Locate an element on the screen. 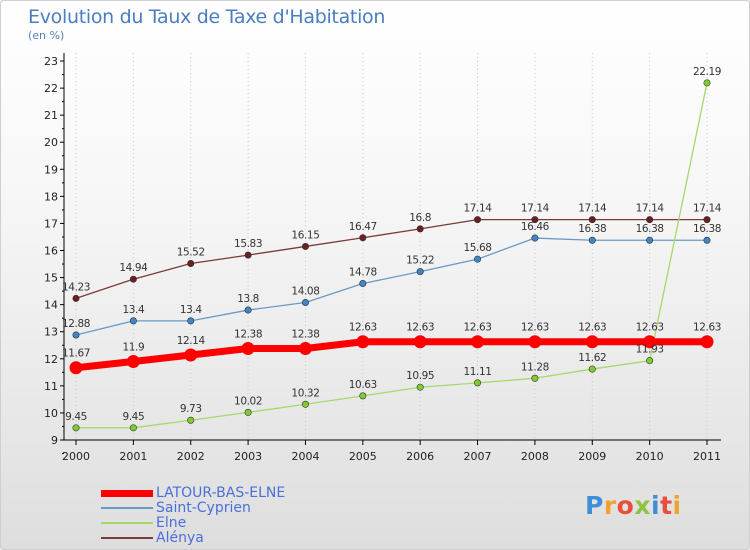 This screenshot has height=550, width=750. y-tick-label: 13 is located at coordinates (51, 332).